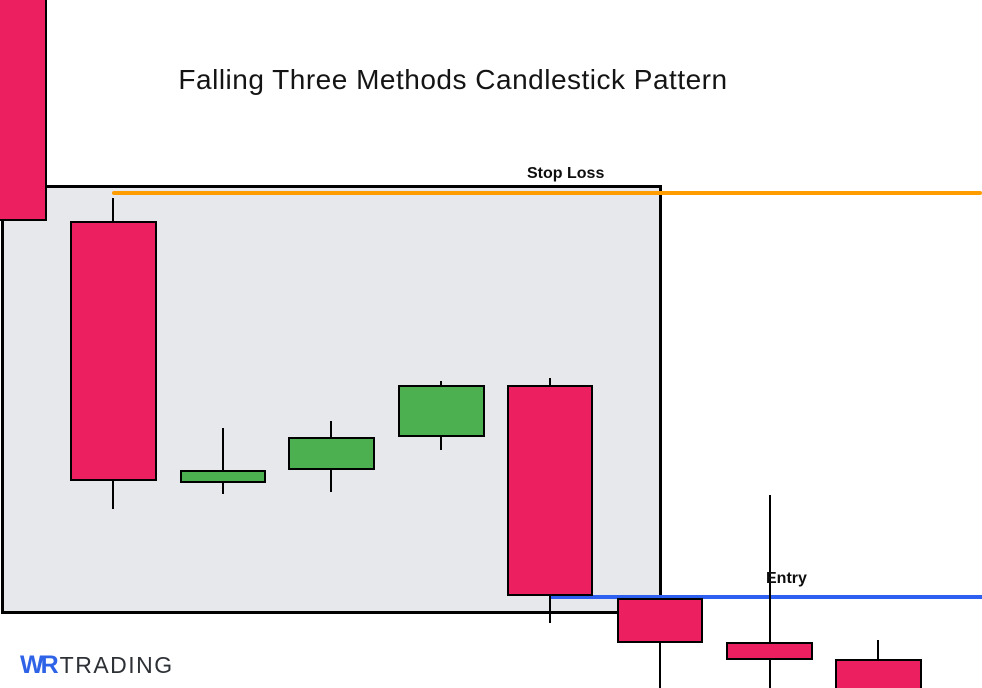  I want to click on stop-loss-line, so click(547, 193).